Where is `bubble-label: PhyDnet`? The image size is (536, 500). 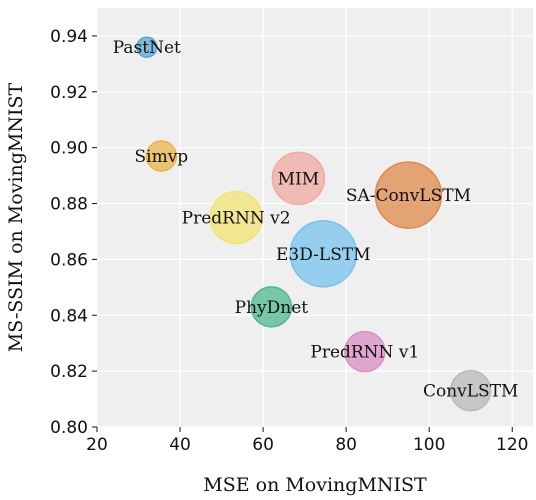 bubble-label: PhyDnet is located at coordinates (272, 308).